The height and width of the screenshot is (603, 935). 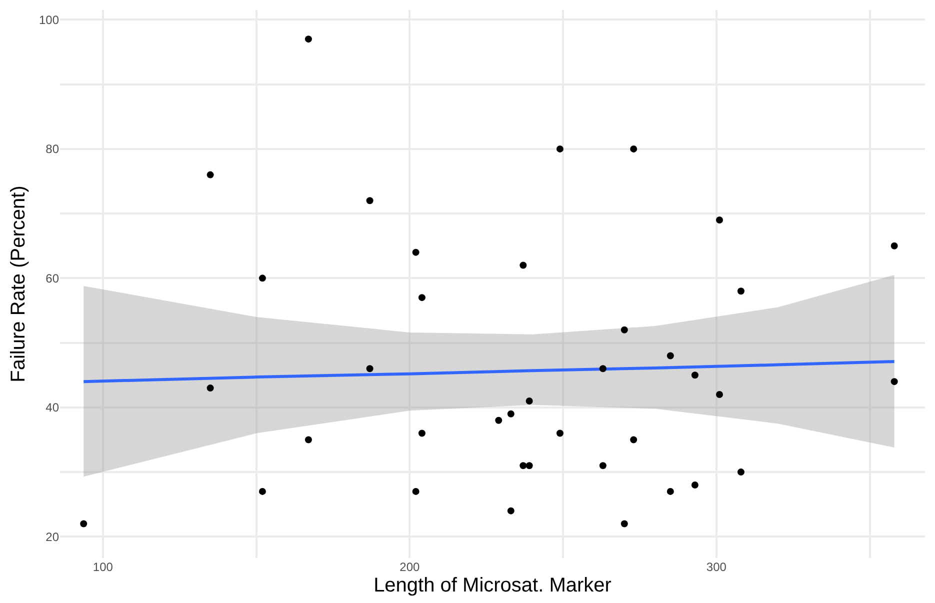 What do you see at coordinates (53, 407) in the screenshot?
I see `y-tick-label: 40` at bounding box center [53, 407].